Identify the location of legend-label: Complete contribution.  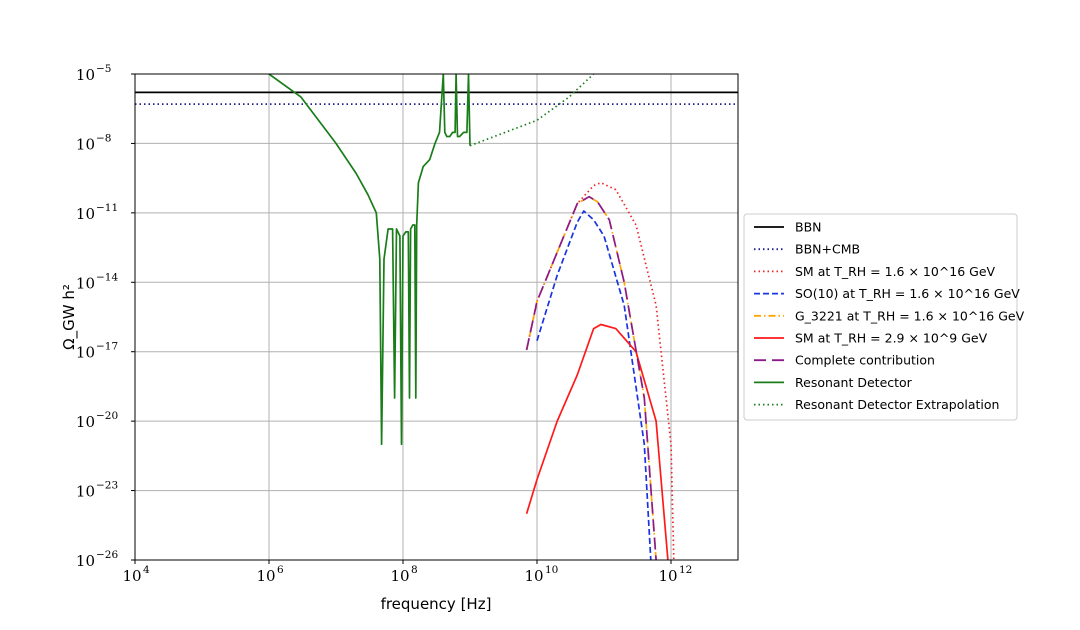
(865, 360).